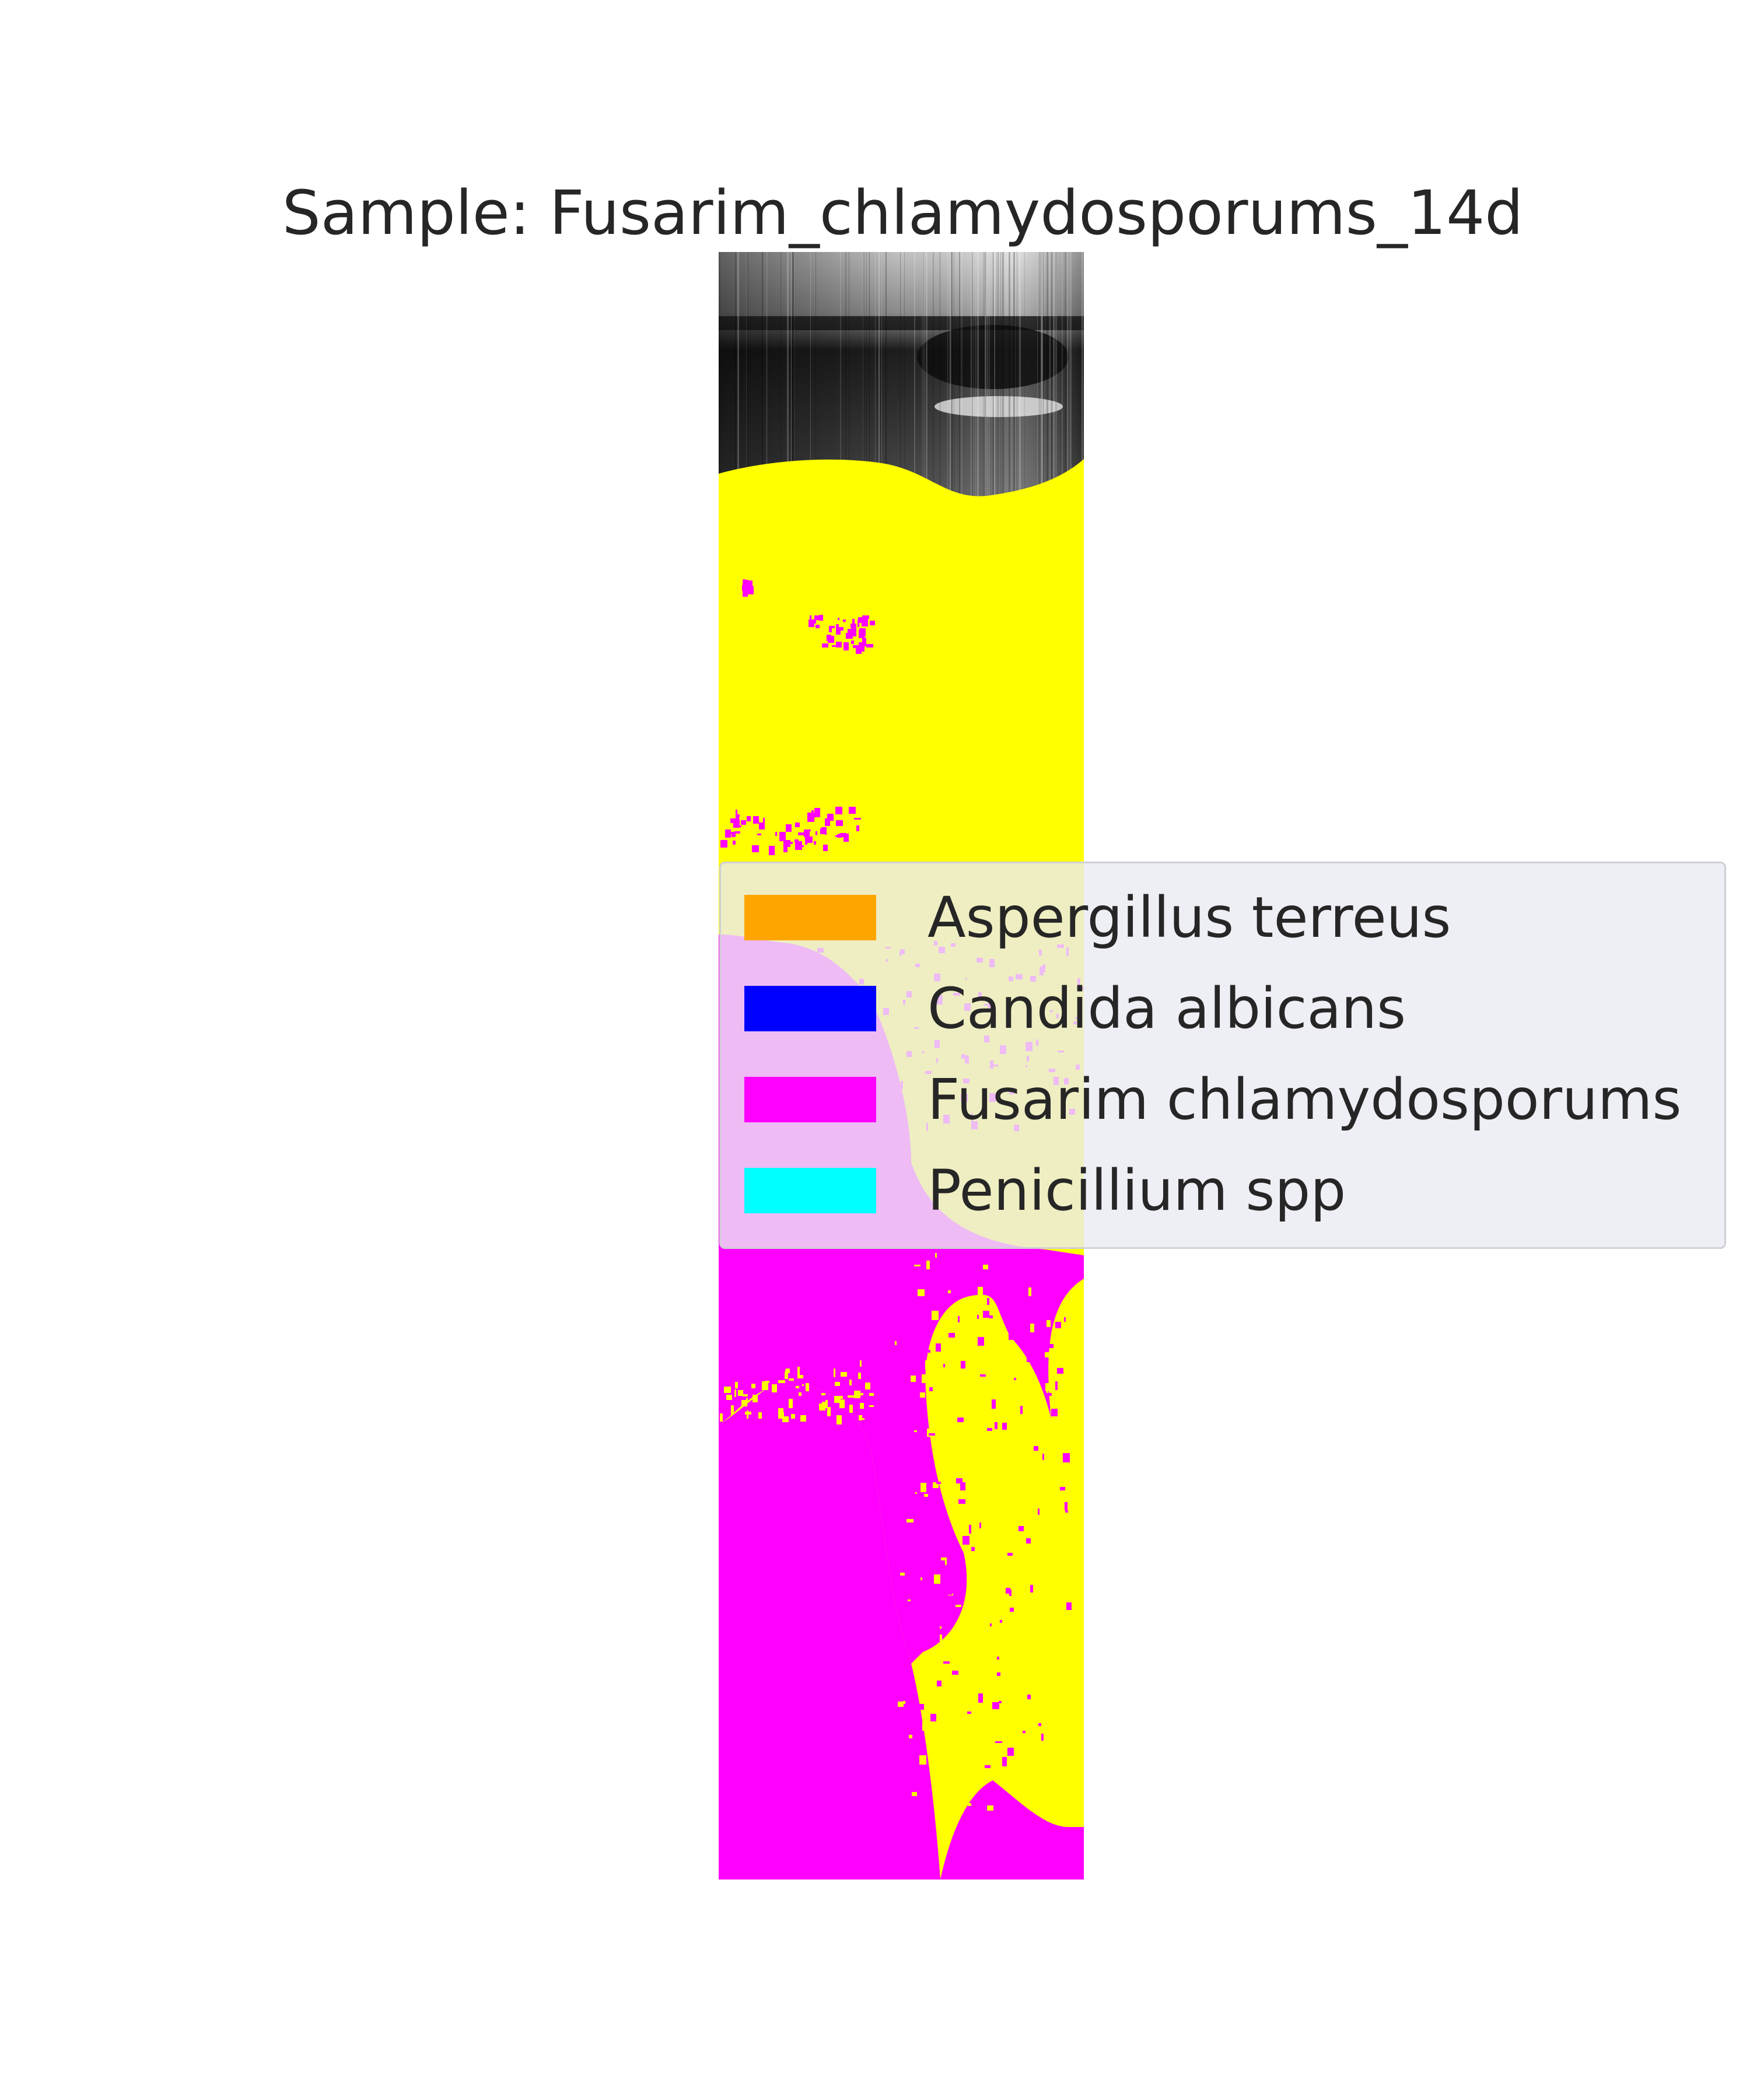 The width and height of the screenshot is (1750, 2100). Describe the element at coordinates (903, 213) in the screenshot. I see `figure-title: Sample: Fusarim_chlamydosporums_14d` at that location.